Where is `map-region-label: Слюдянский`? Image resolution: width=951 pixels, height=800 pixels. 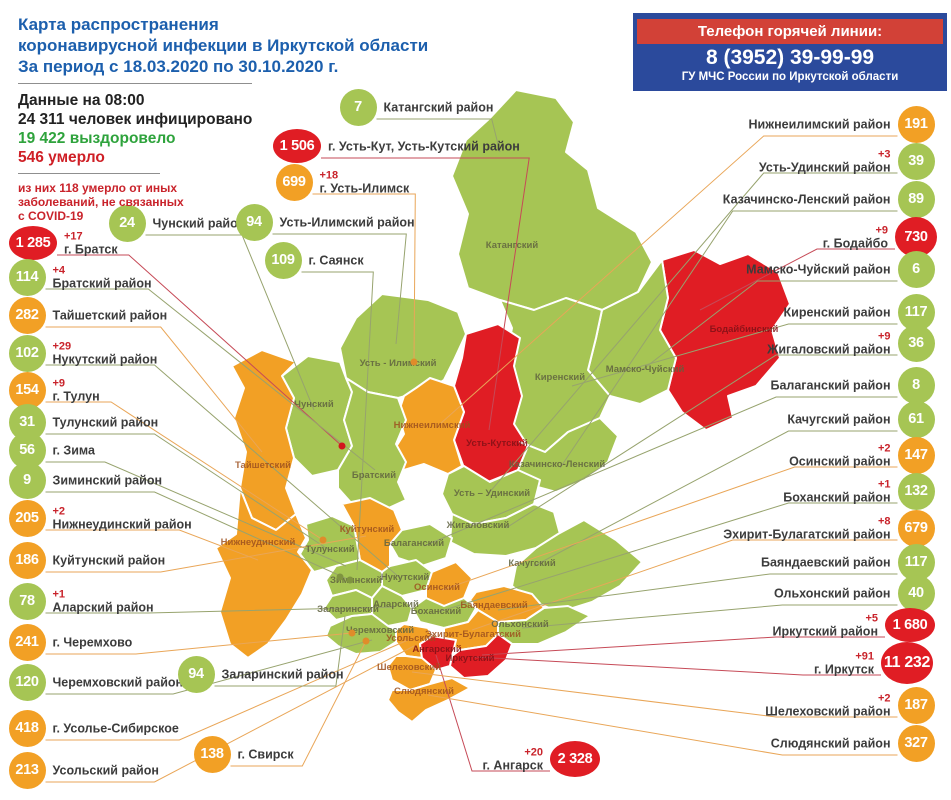 map-region-label: Слюдянский is located at coordinates (424, 691).